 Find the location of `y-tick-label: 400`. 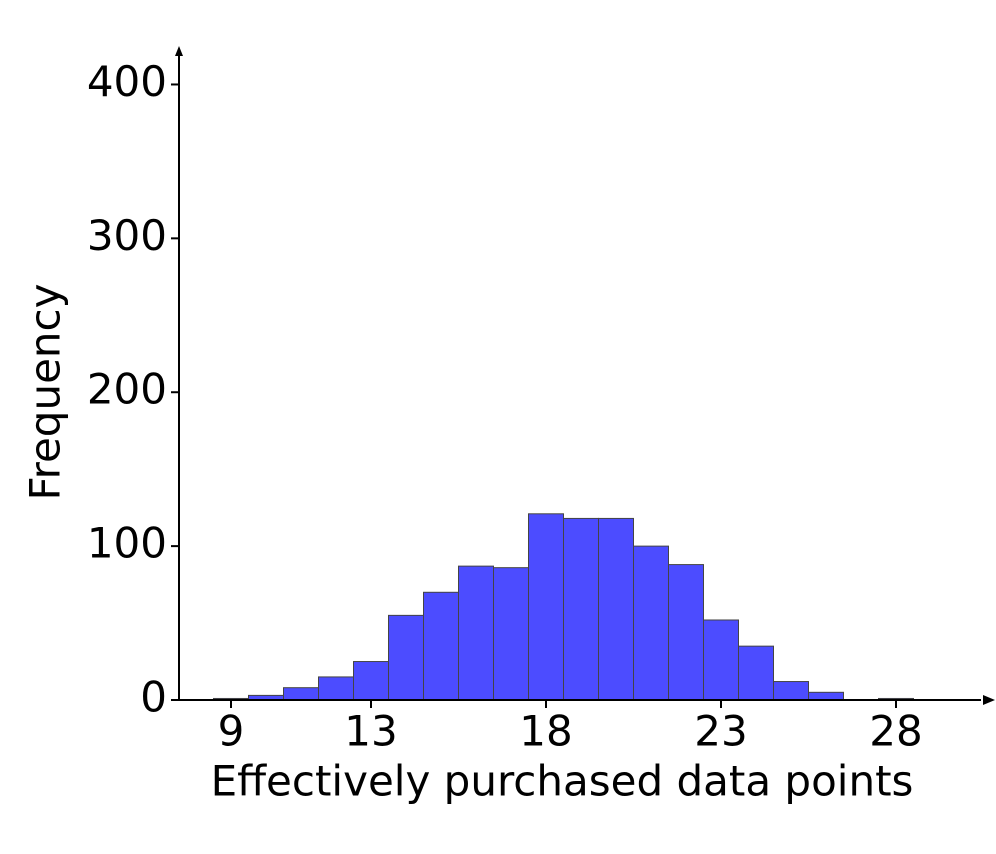

y-tick-label: 400 is located at coordinates (127, 81).